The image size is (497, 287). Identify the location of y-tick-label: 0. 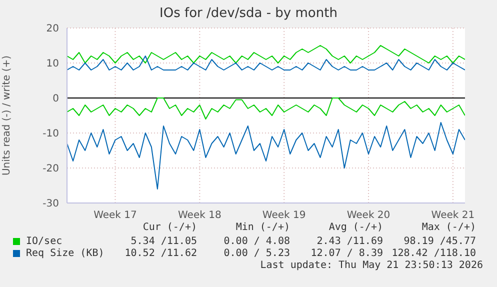
(55, 99).